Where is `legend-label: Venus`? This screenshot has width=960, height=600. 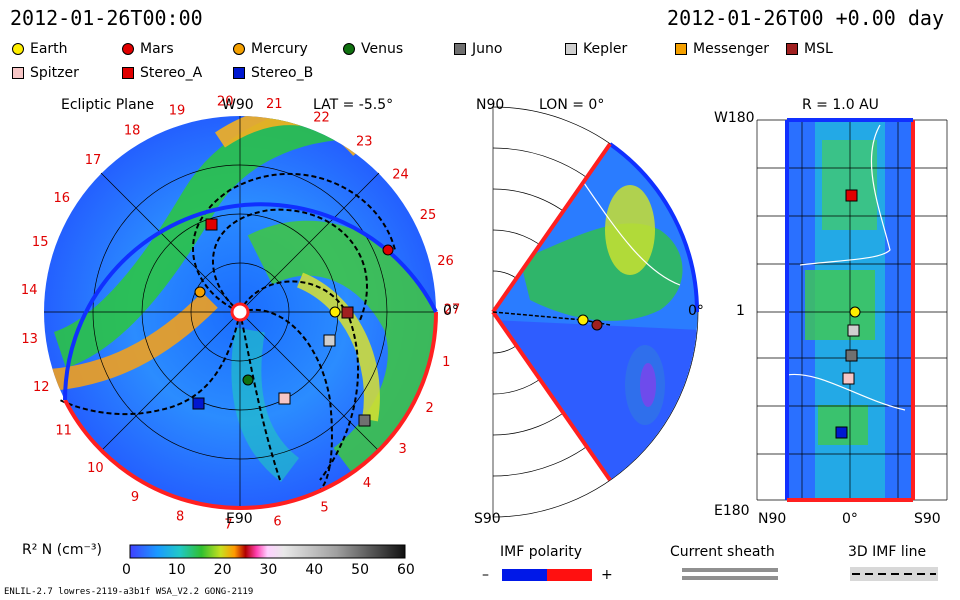 legend-label: Venus is located at coordinates (382, 49).